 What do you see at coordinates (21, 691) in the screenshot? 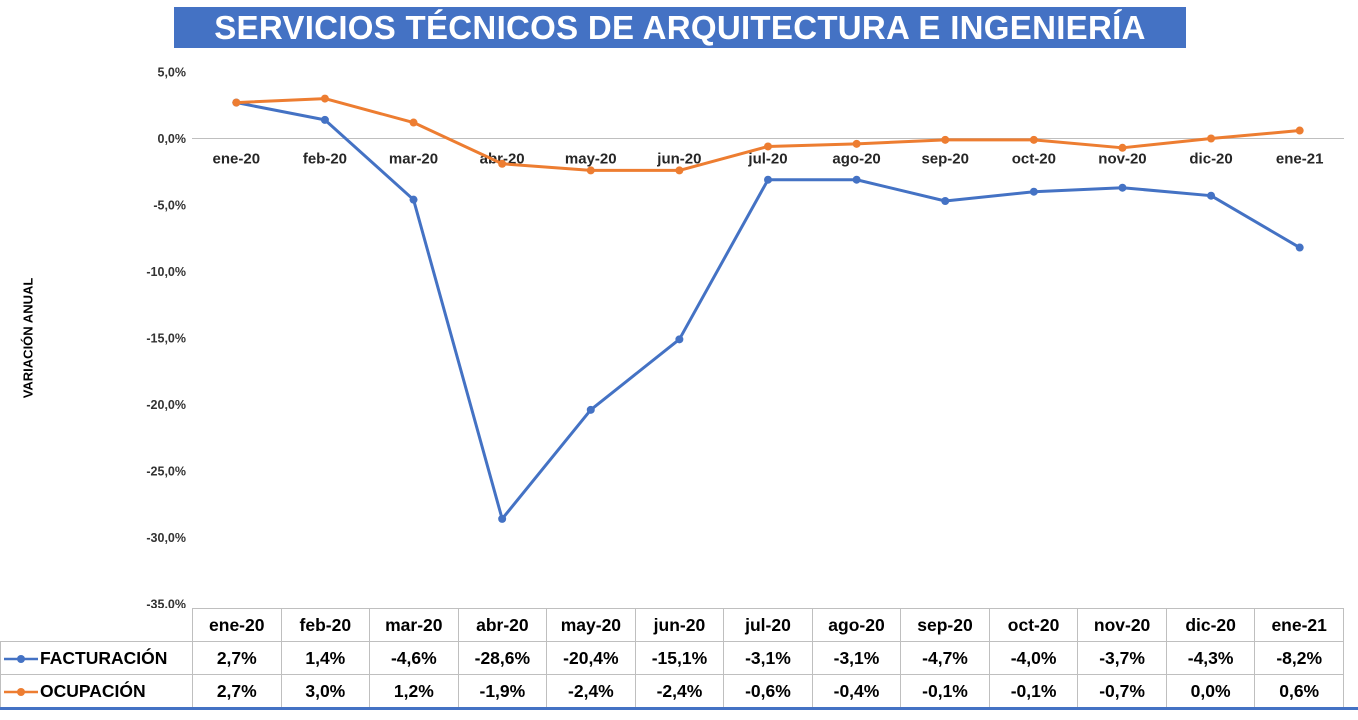
I see `legend-key-ocupacion` at bounding box center [21, 691].